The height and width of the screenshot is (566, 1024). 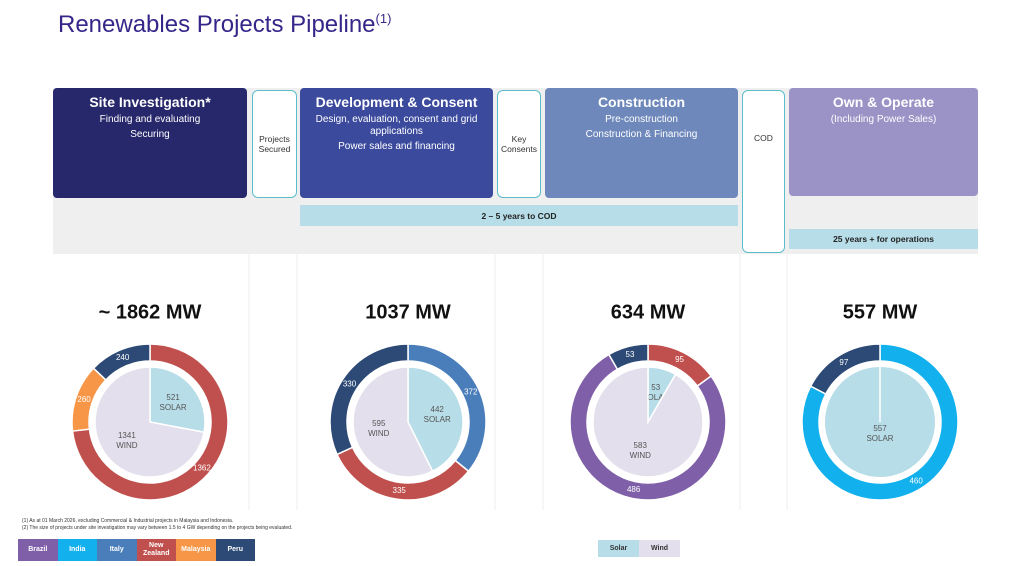 What do you see at coordinates (150, 102) in the screenshot?
I see `stage-title: Site Investigation*` at bounding box center [150, 102].